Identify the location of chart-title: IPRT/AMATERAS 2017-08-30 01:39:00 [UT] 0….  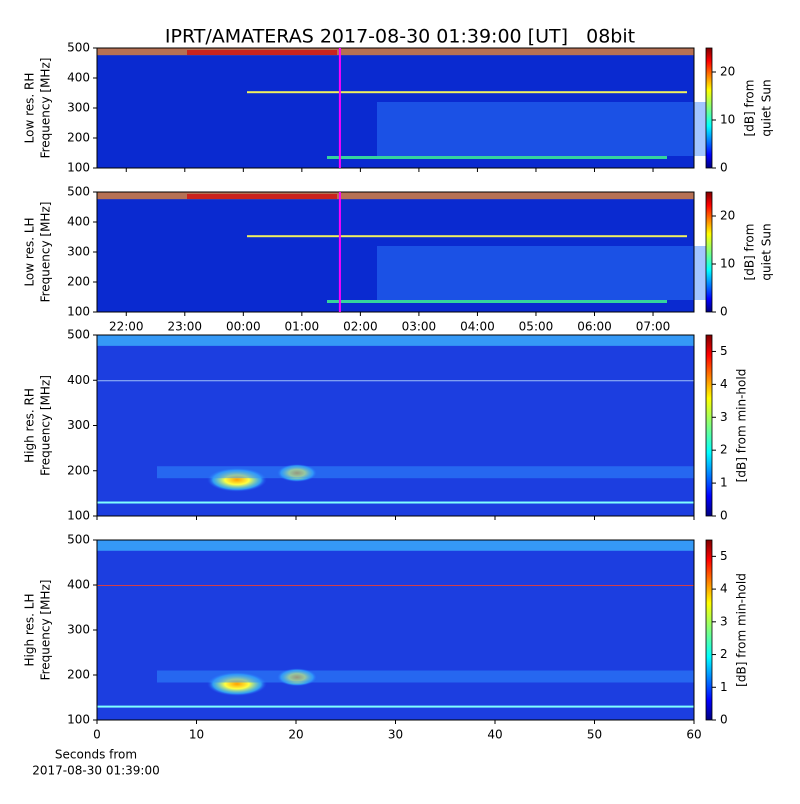
(400, 37).